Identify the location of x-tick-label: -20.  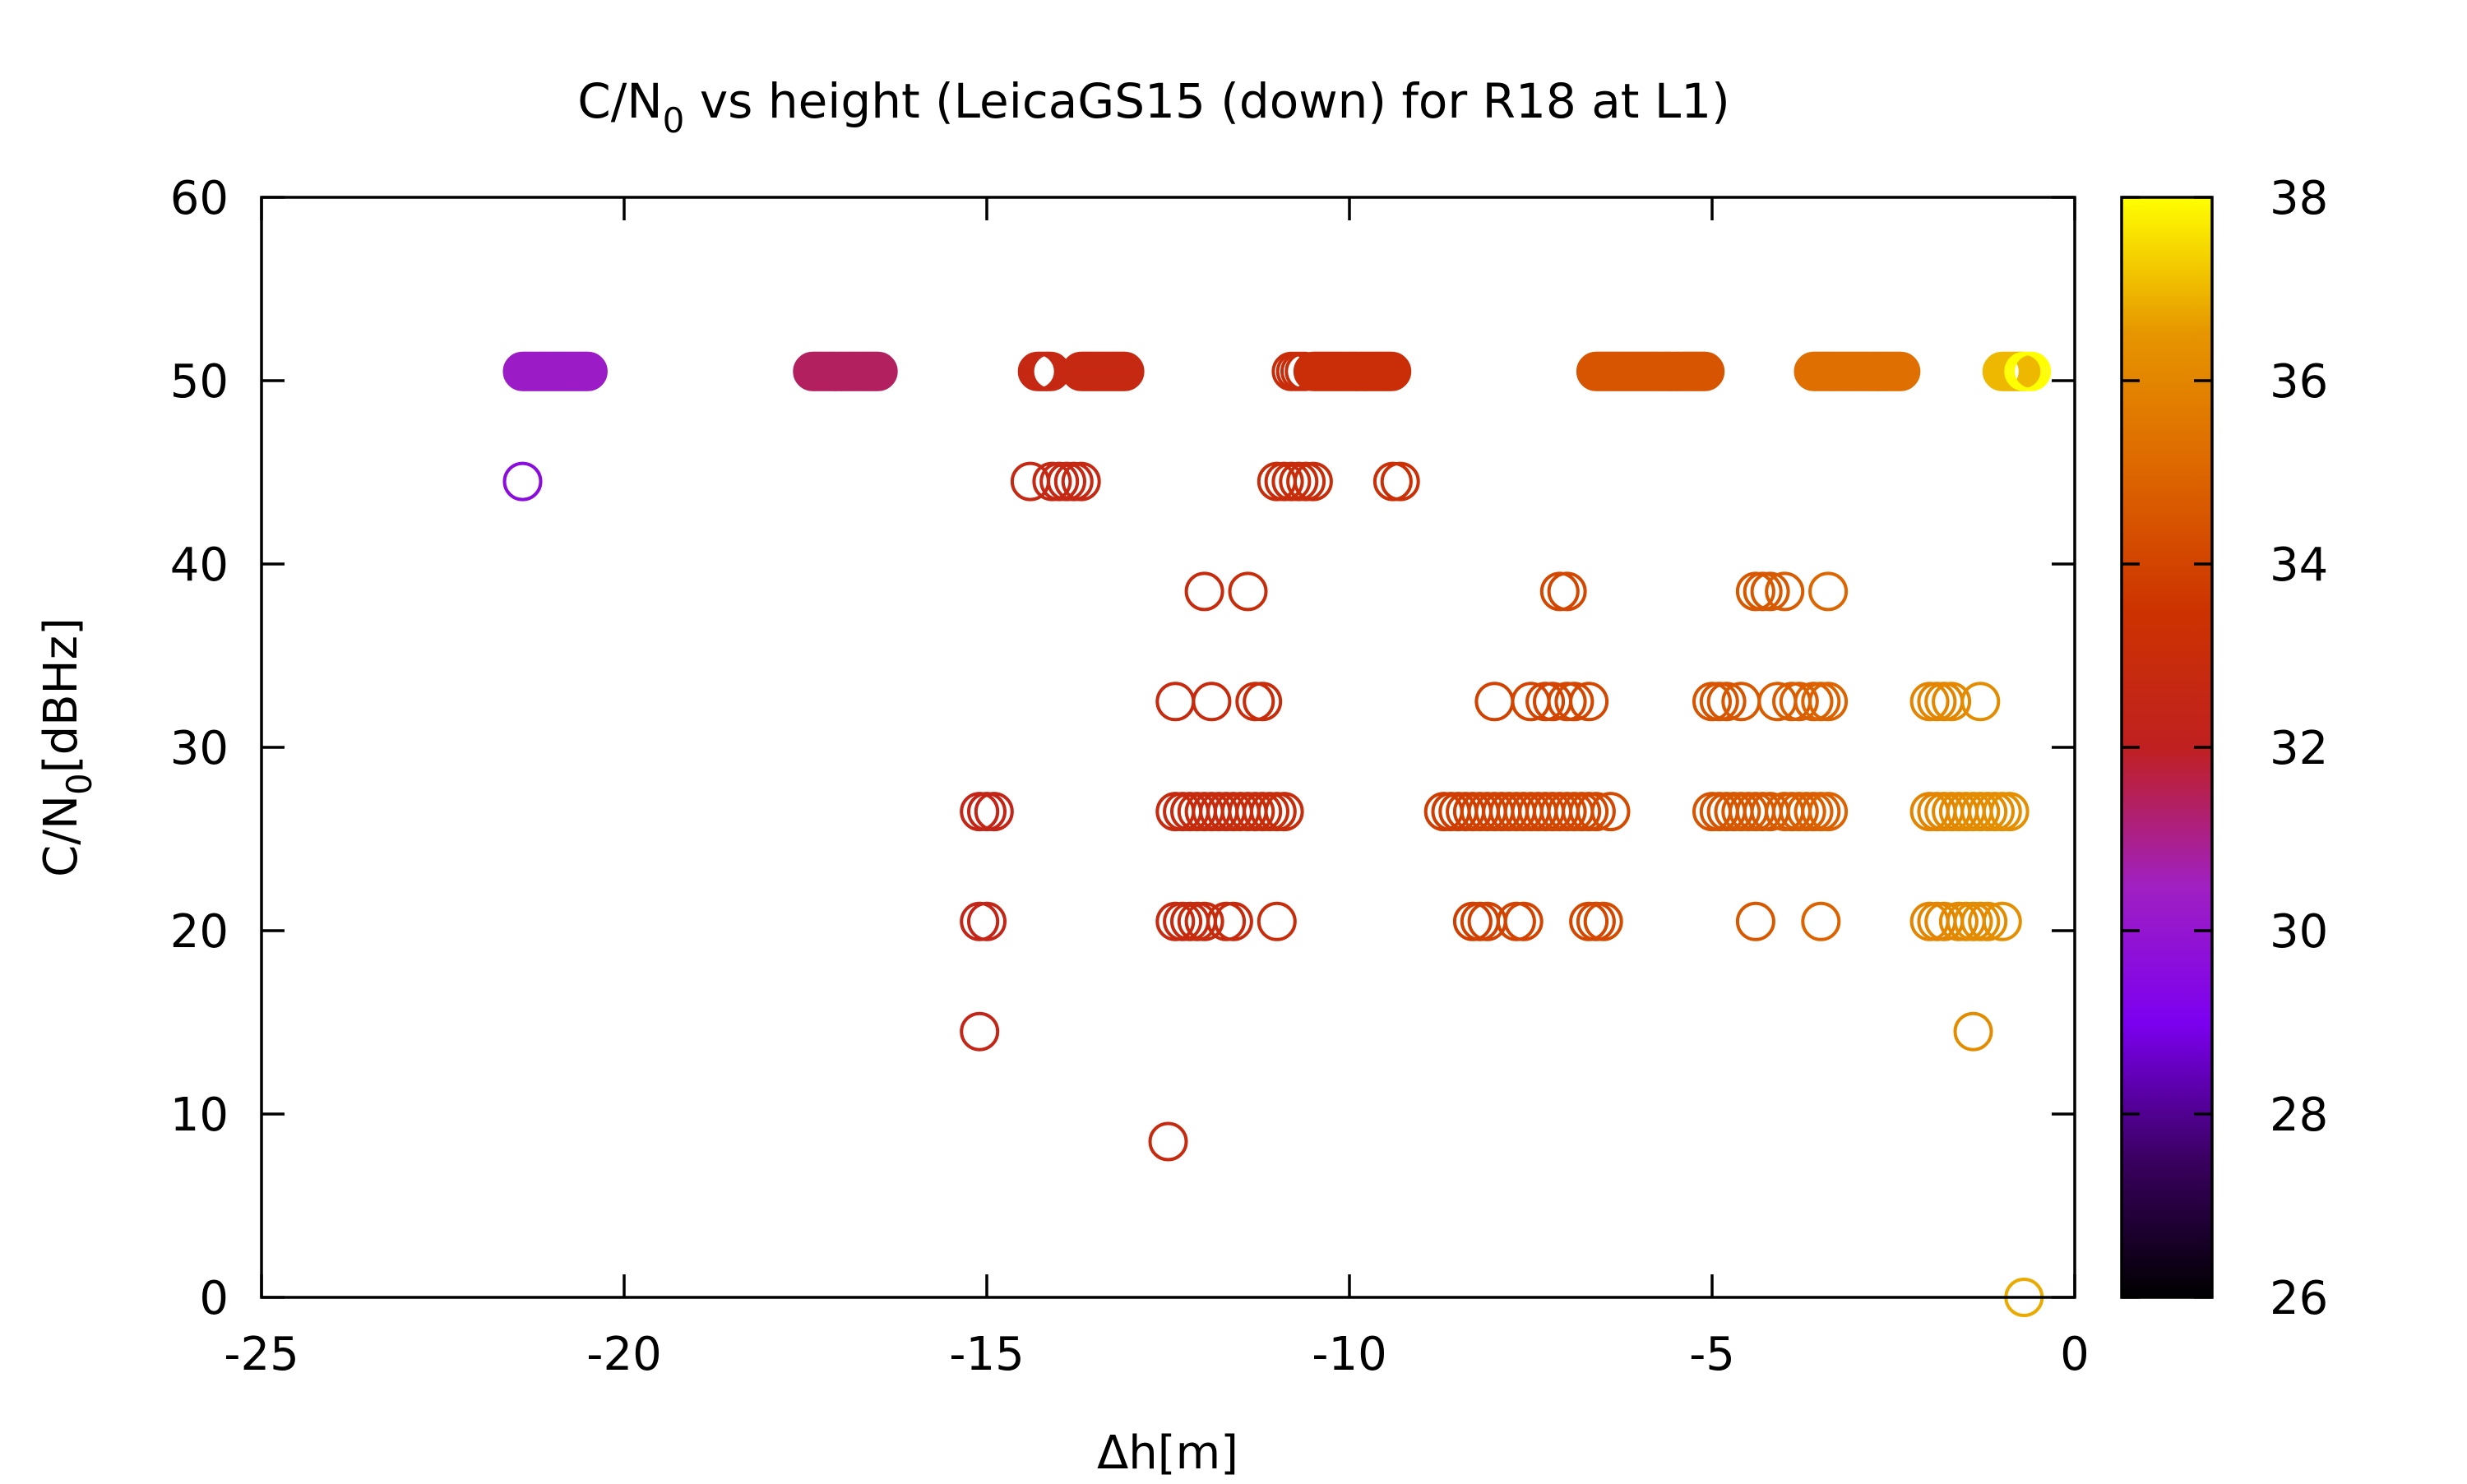
(623, 1355).